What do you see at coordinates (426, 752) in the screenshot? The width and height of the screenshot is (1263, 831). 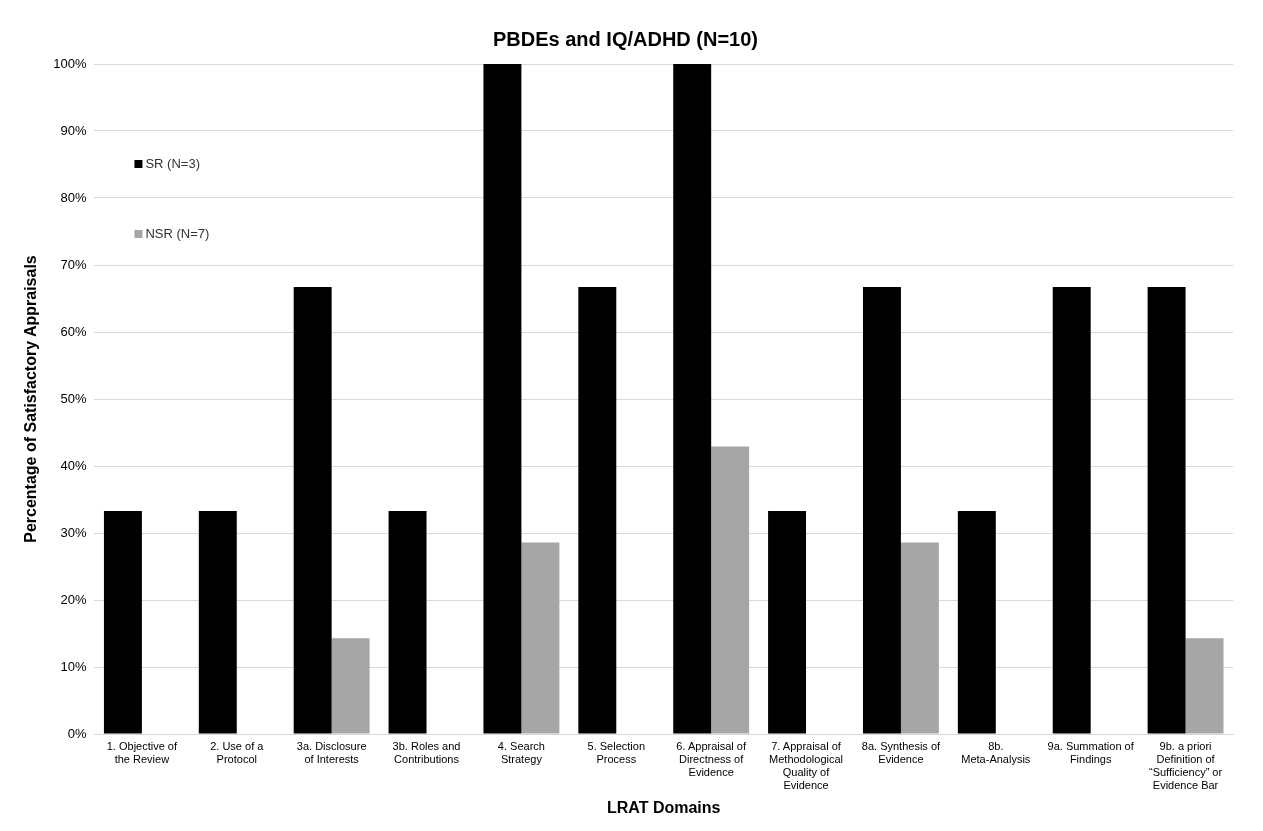 I see `x-tick-label: 3b. Roles and Contributions` at bounding box center [426, 752].